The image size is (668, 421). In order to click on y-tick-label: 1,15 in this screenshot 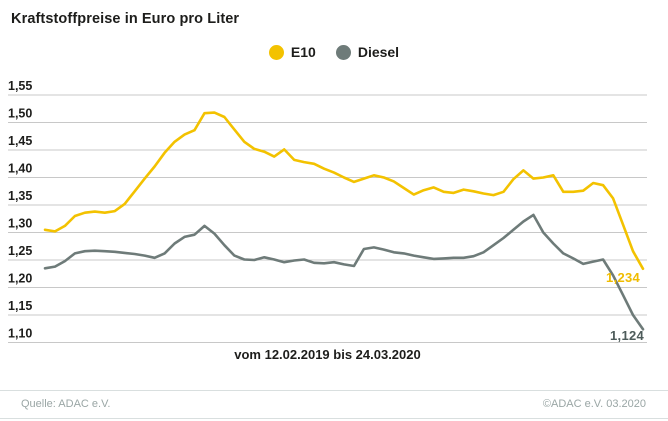, I will do `click(20, 306)`.